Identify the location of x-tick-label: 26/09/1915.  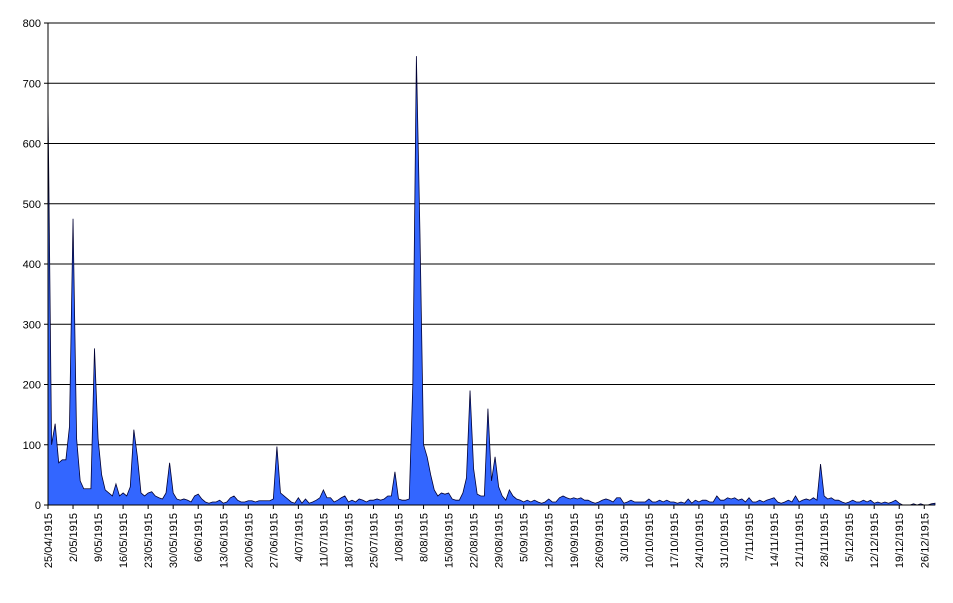
(600, 540).